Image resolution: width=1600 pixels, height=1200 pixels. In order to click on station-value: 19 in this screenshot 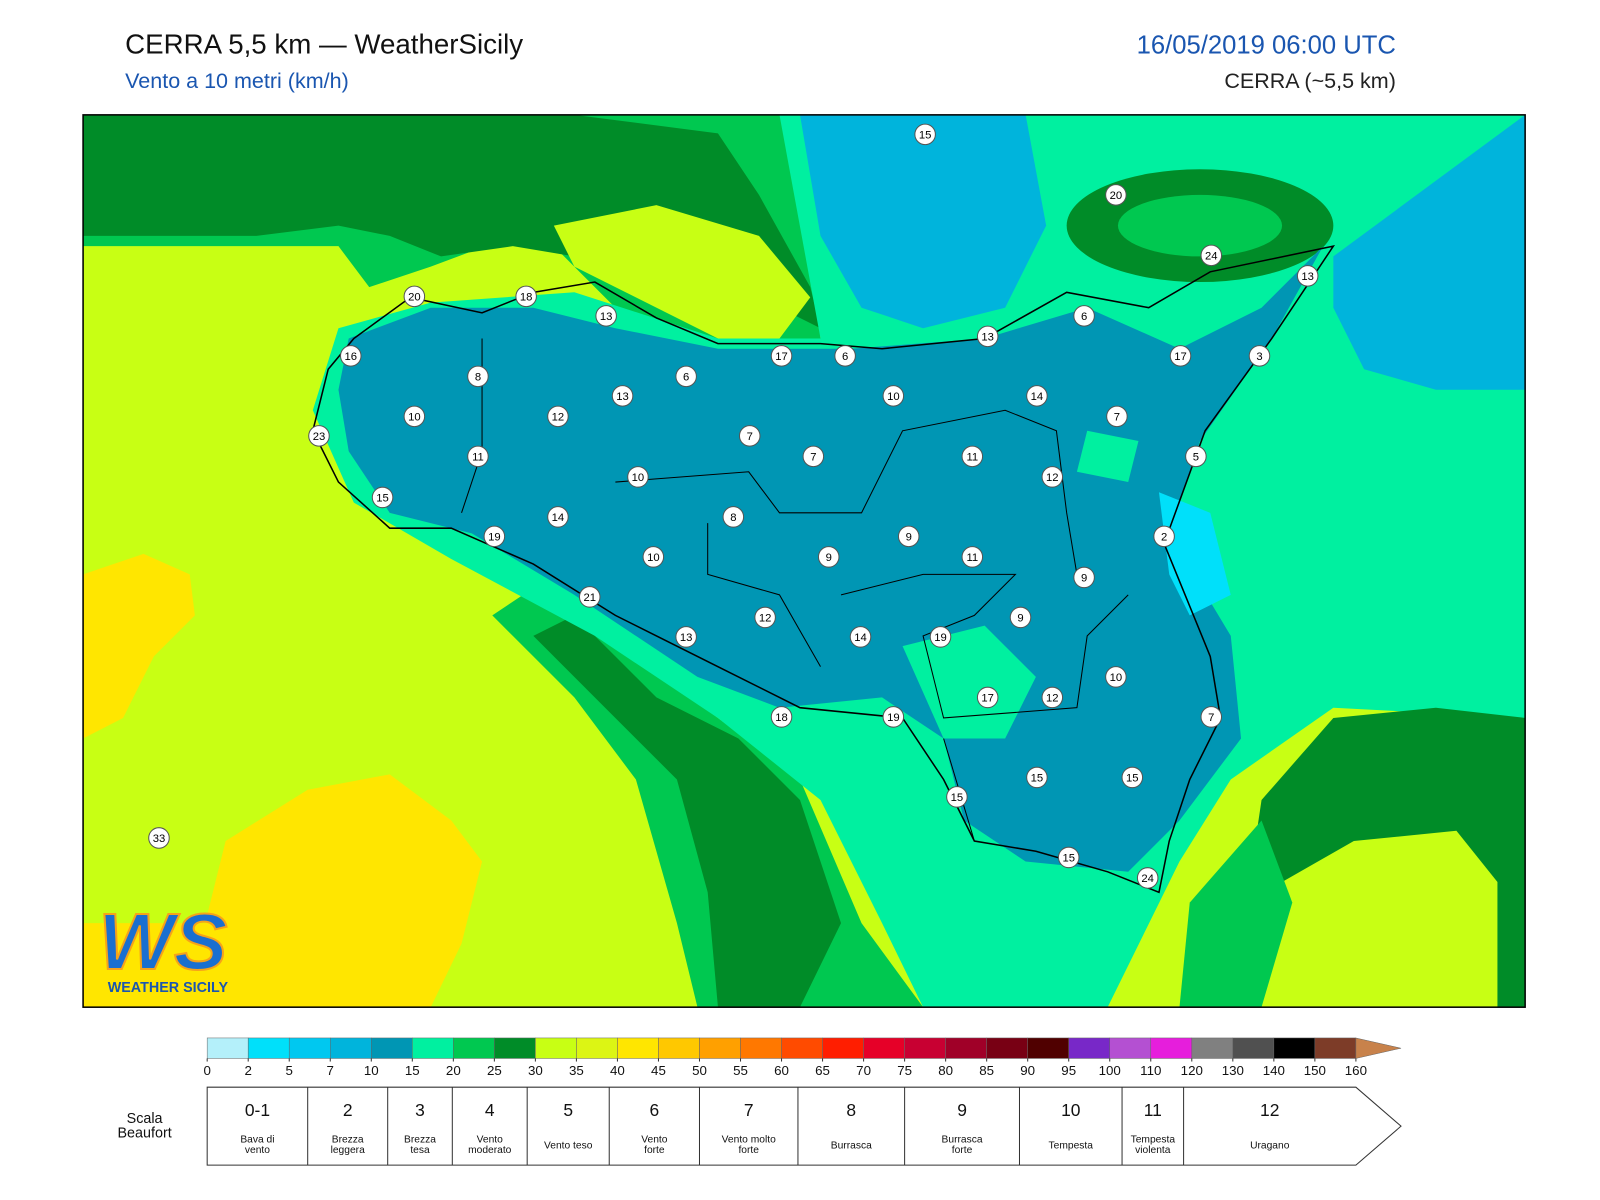, I will do `click(494, 538)`.